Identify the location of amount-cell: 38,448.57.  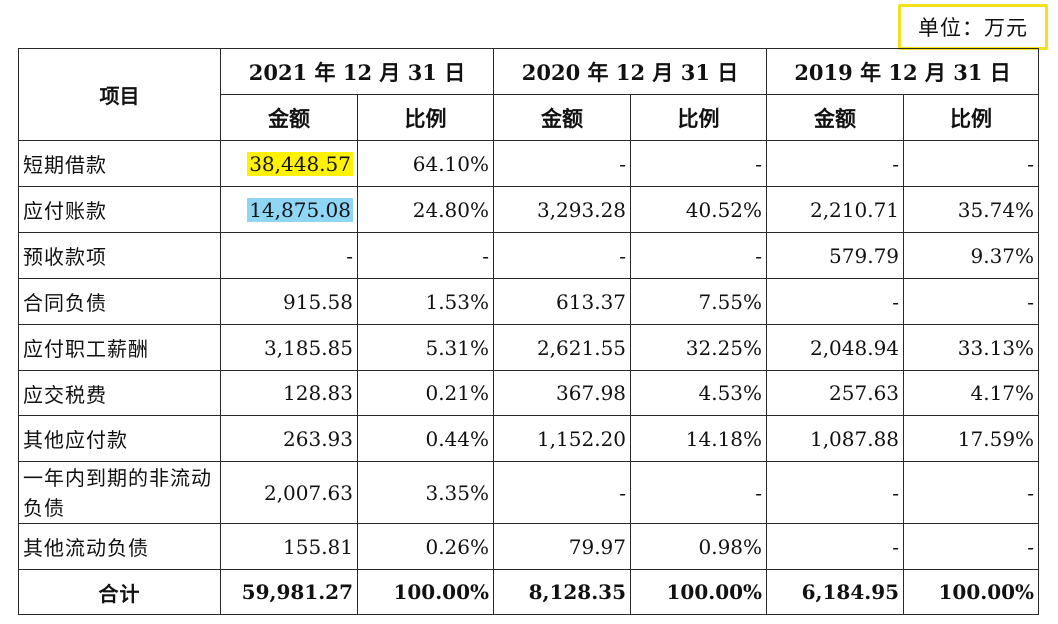
(289, 163).